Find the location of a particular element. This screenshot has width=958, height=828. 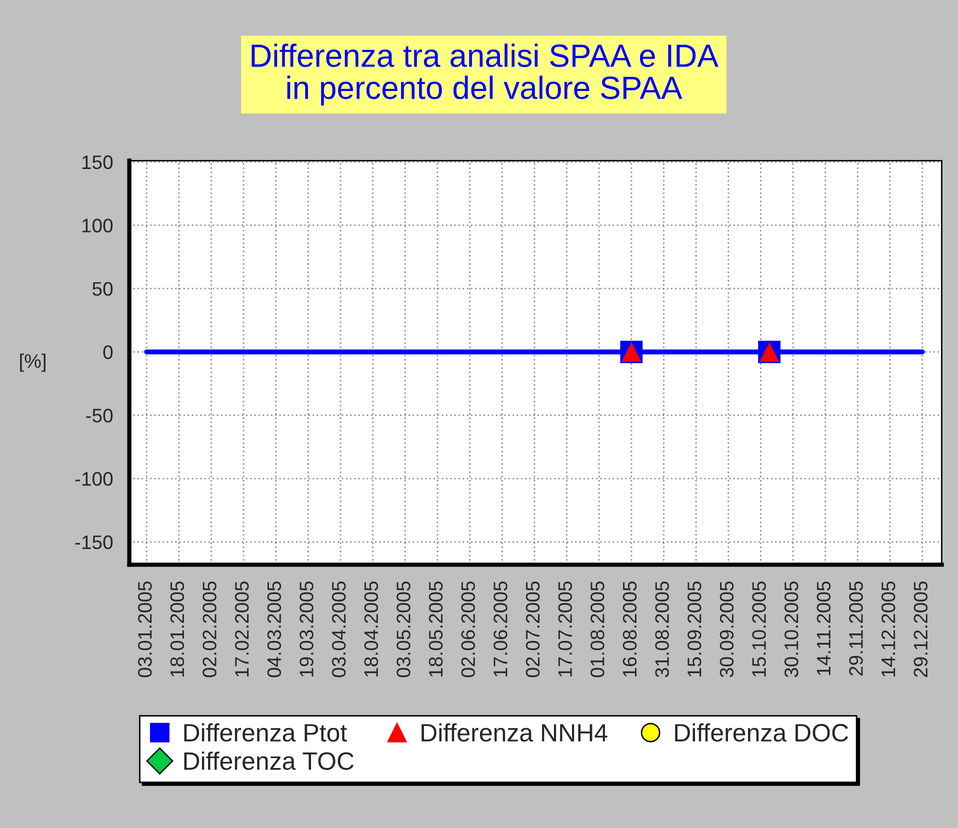

x-tick-label: 19.03.2005 is located at coordinates (307, 628).